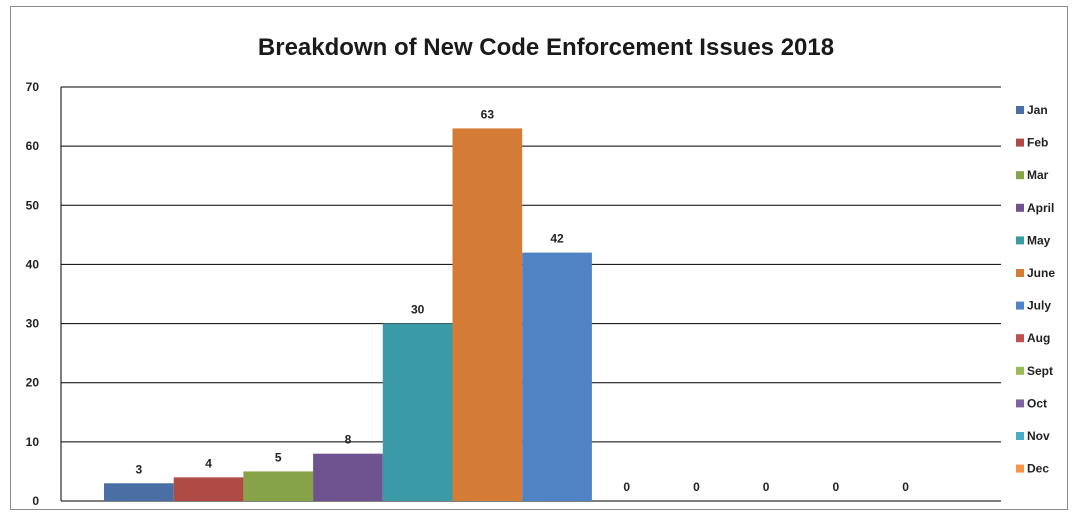  What do you see at coordinates (1020, 305) in the screenshot?
I see `legend-swatch-july` at bounding box center [1020, 305].